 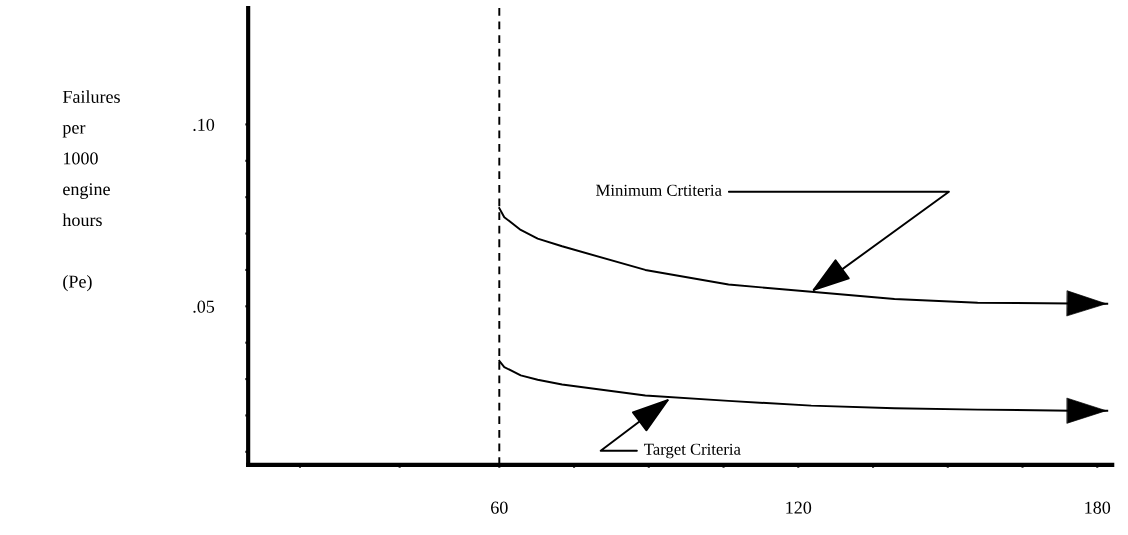 What do you see at coordinates (659, 190) in the screenshot?
I see `annotation: Minimum Crtiteria` at bounding box center [659, 190].